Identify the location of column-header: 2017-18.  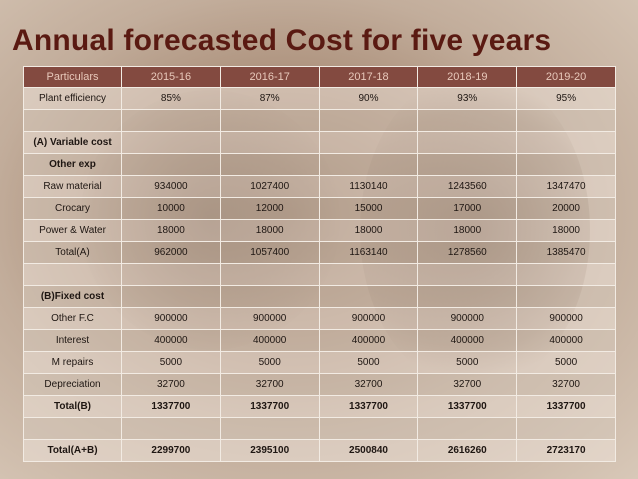
(368, 77).